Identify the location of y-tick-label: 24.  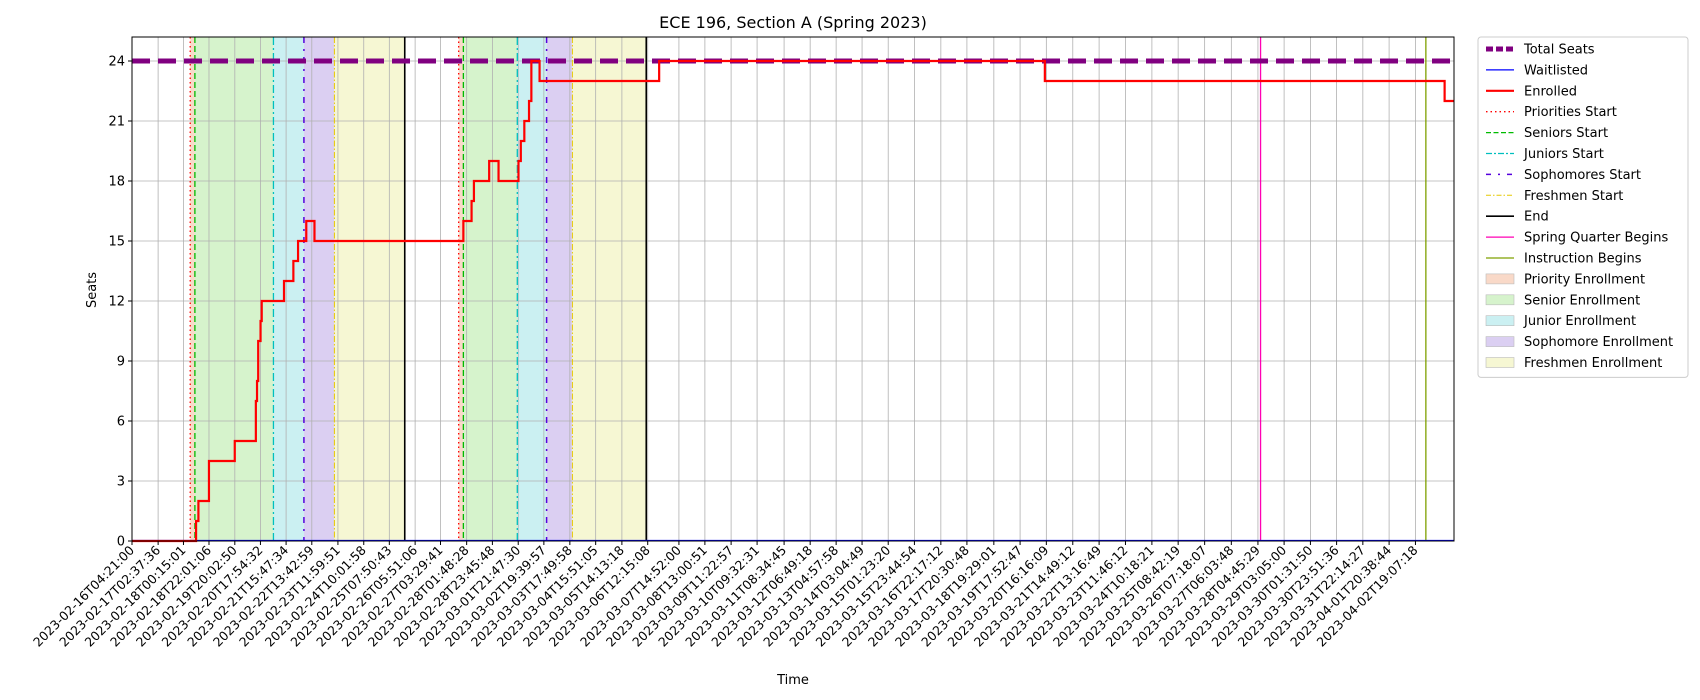
(116, 62).